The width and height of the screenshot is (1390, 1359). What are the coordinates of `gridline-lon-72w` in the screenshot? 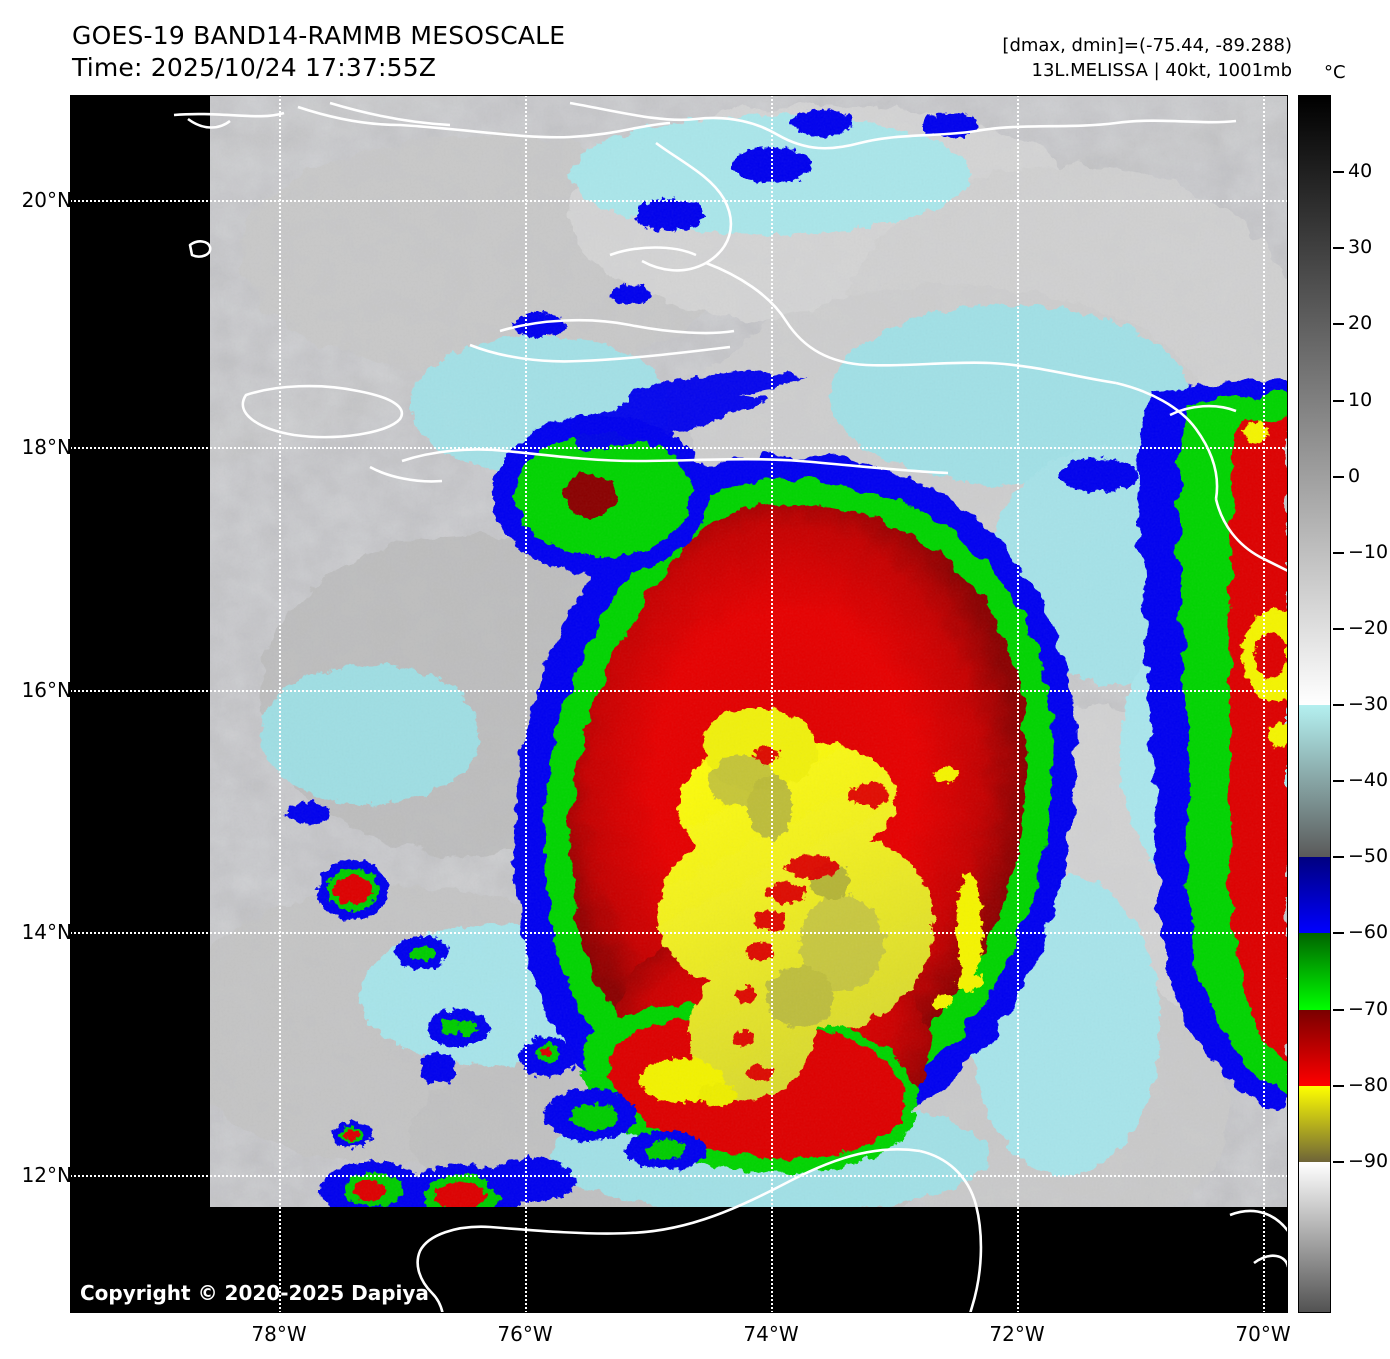 It's located at (1018, 704).